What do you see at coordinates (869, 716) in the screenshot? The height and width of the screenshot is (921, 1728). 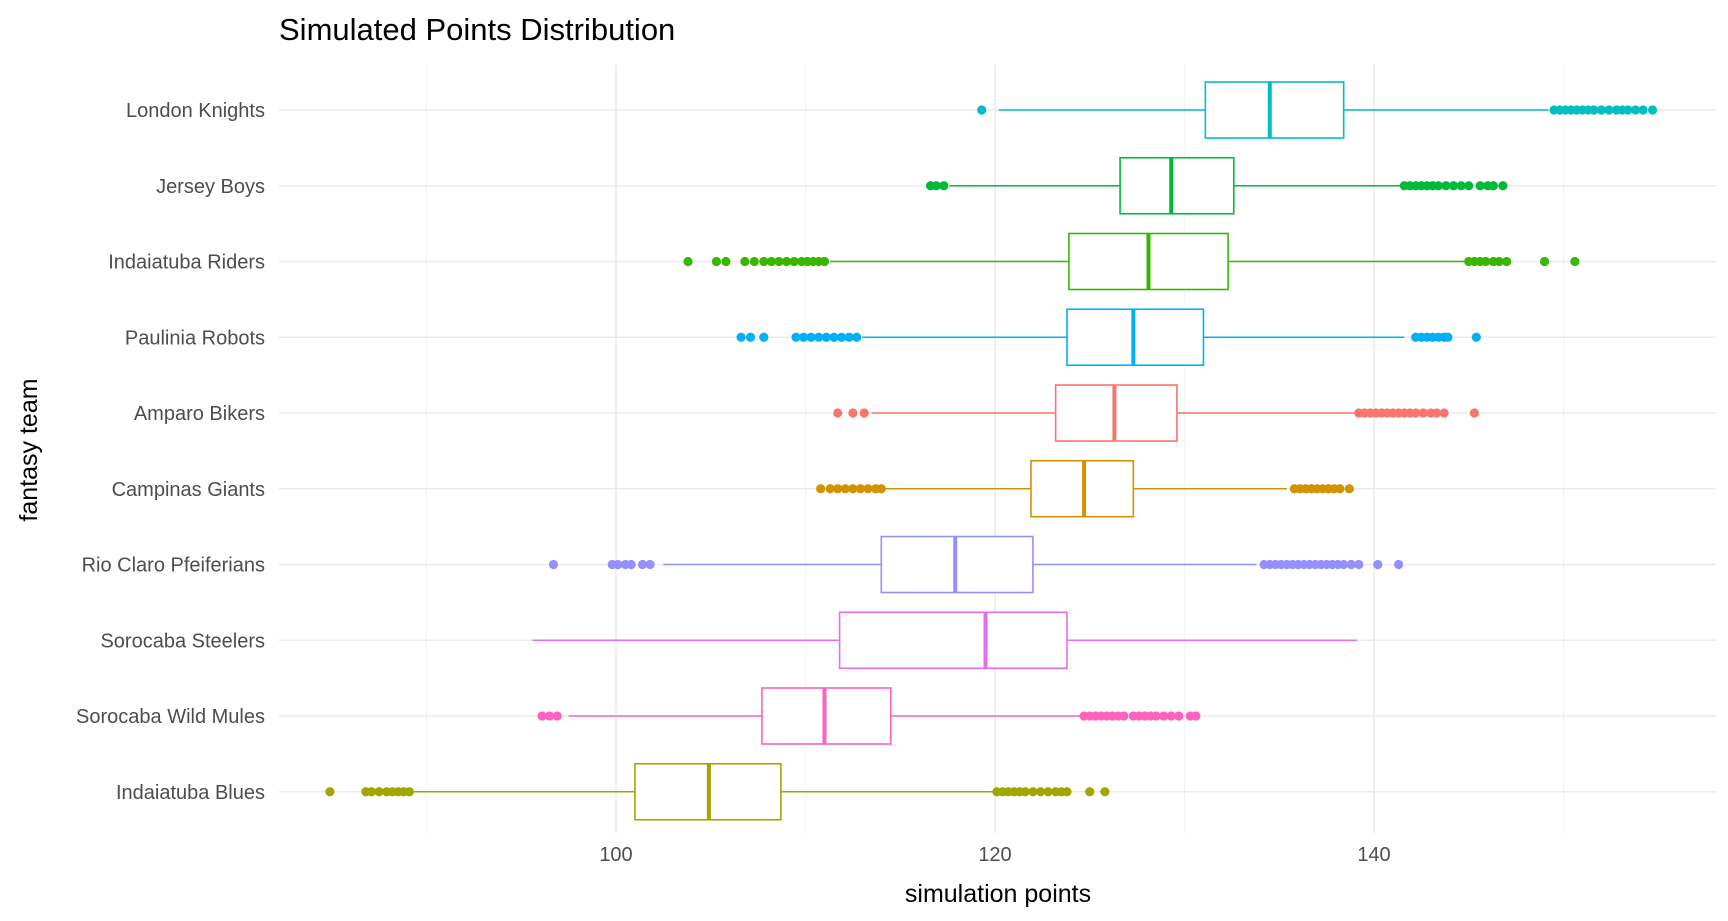 I see `box-sorocaba-wild-mules` at bounding box center [869, 716].